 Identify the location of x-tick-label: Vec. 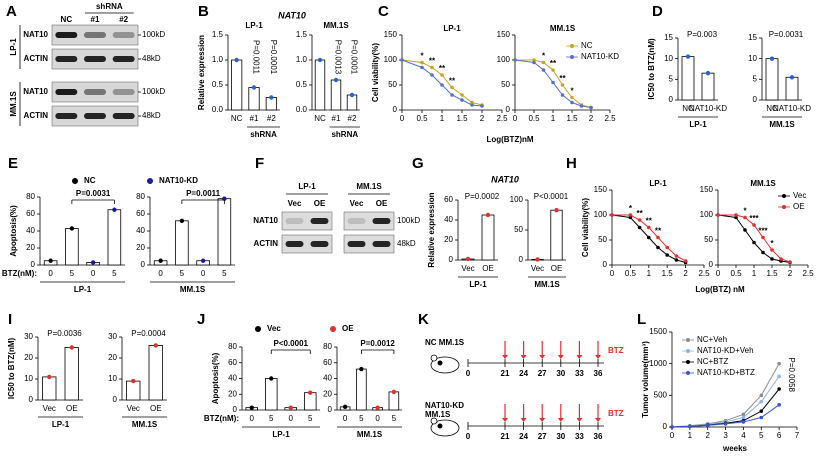
(467, 268).